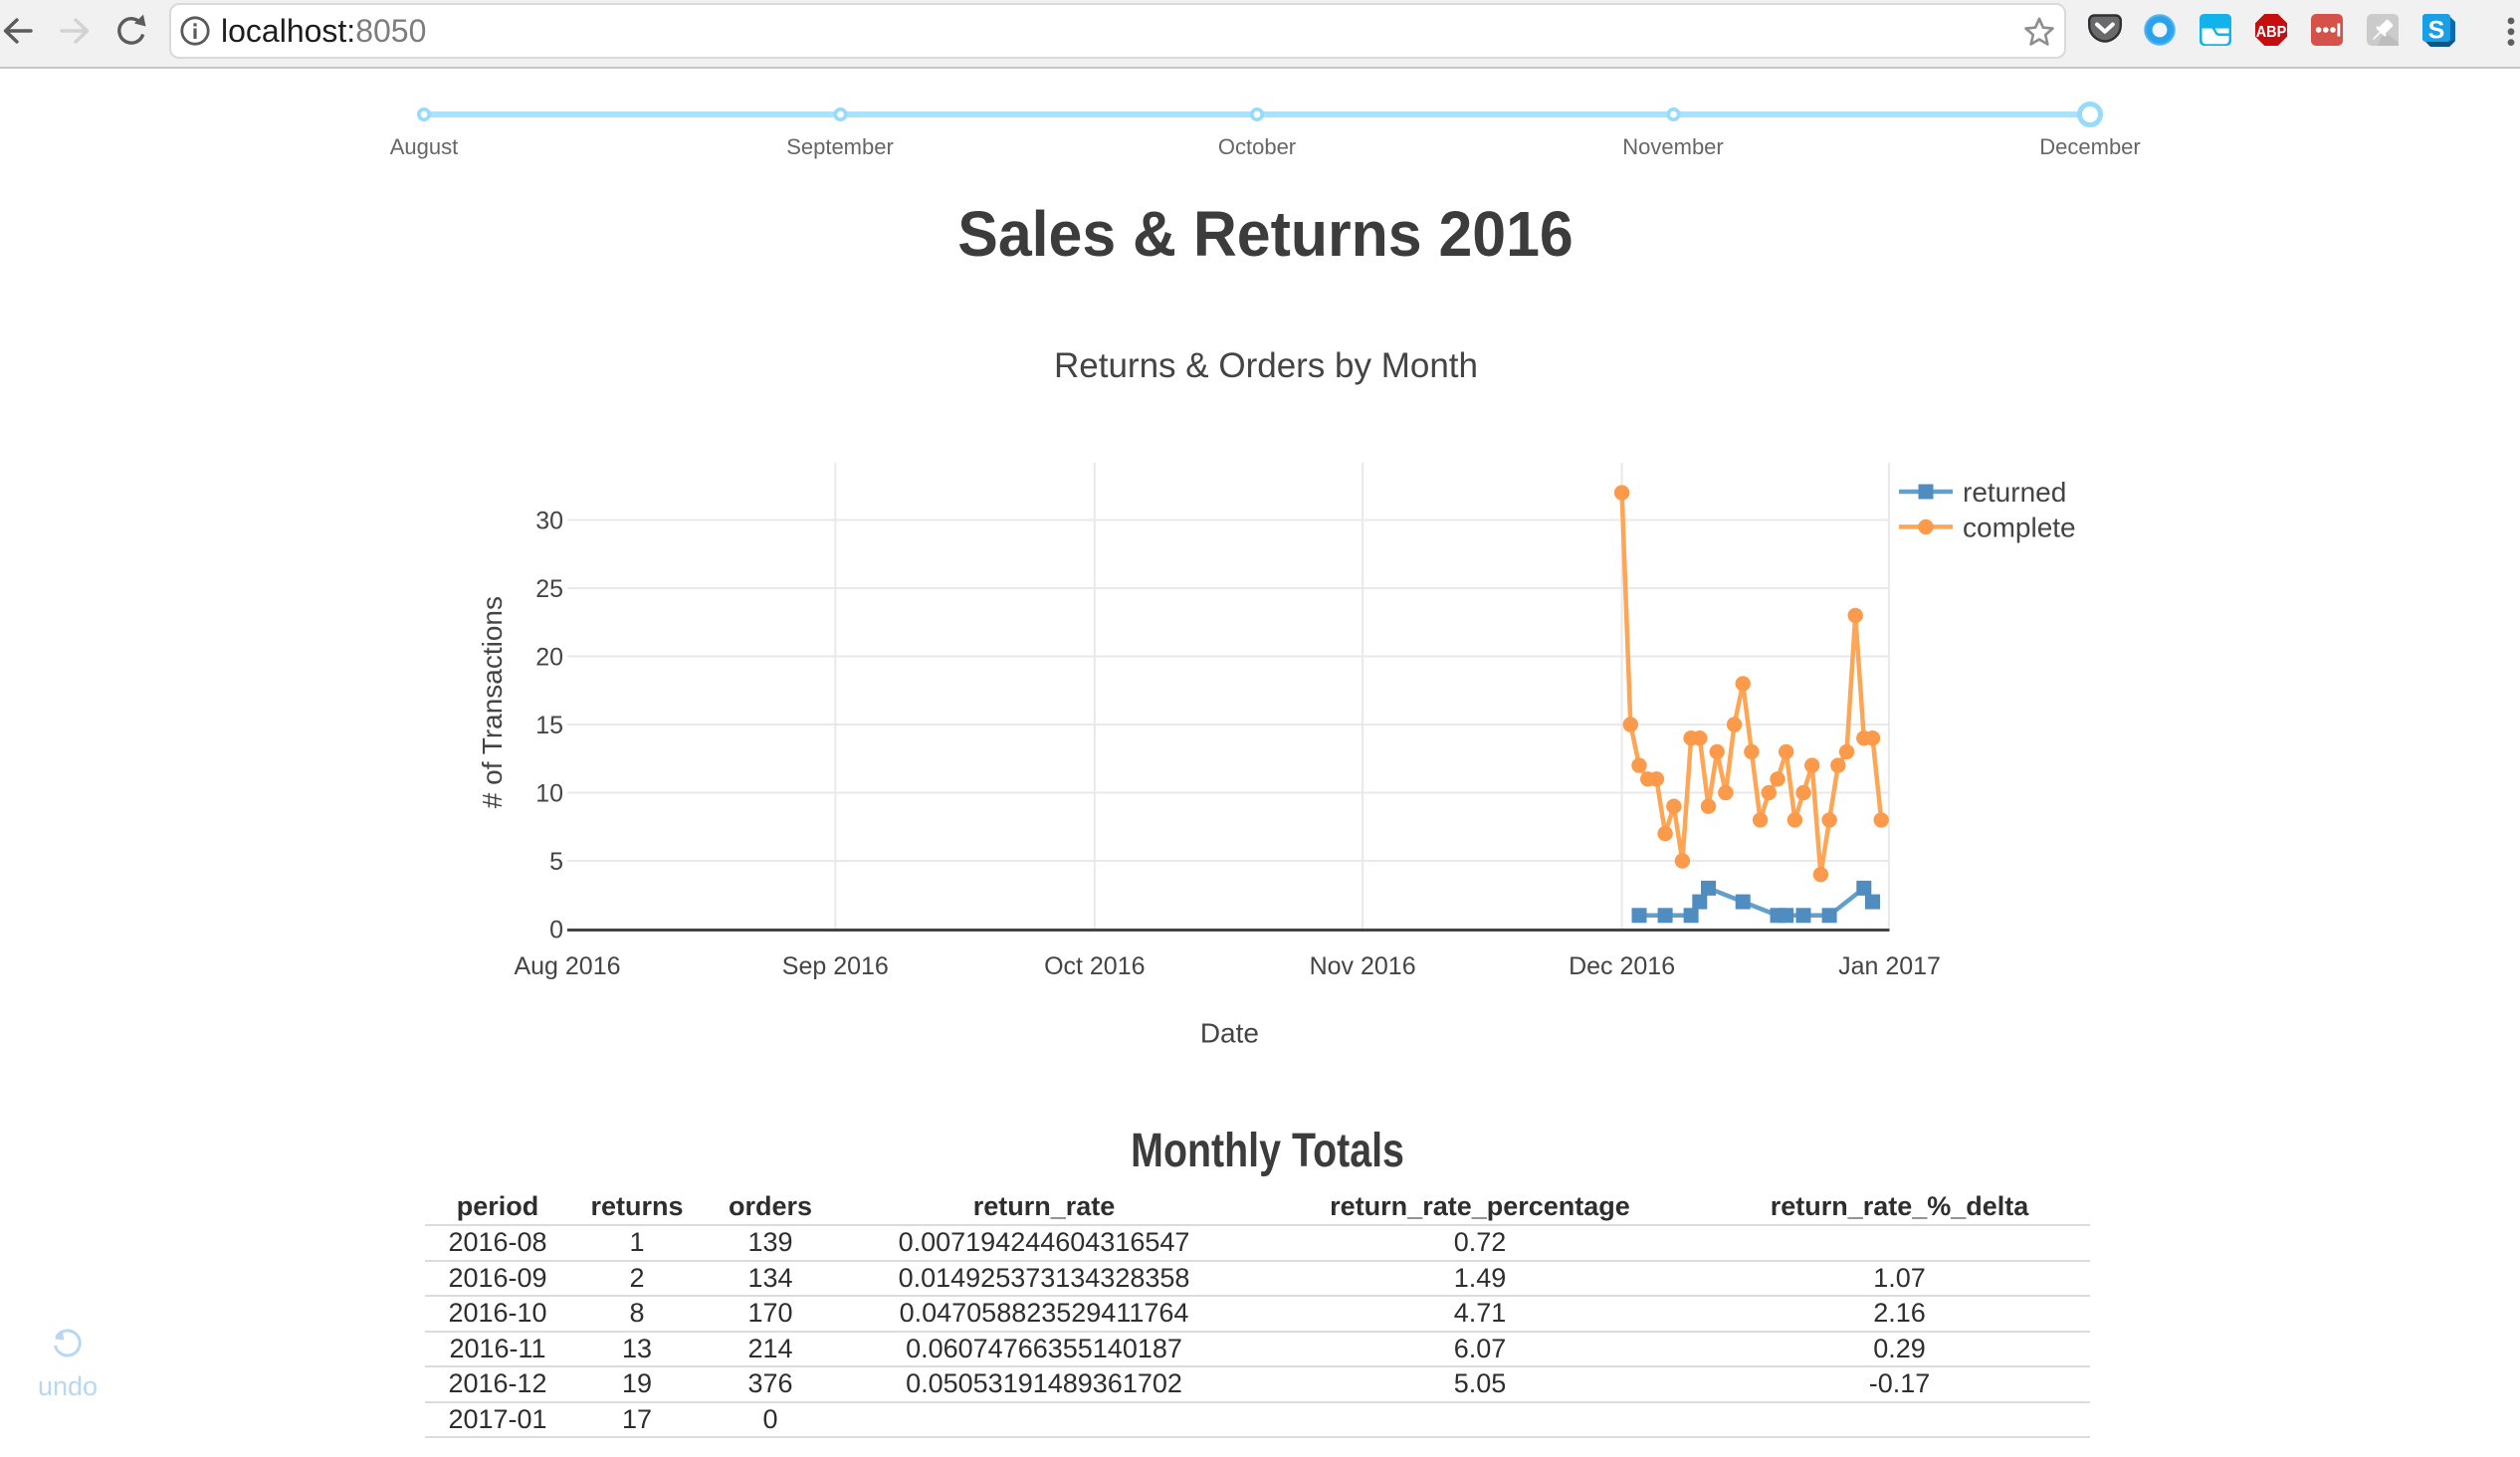 The image size is (2520, 1457). What do you see at coordinates (2436, 31) in the screenshot?
I see `svg-text: S` at bounding box center [2436, 31].